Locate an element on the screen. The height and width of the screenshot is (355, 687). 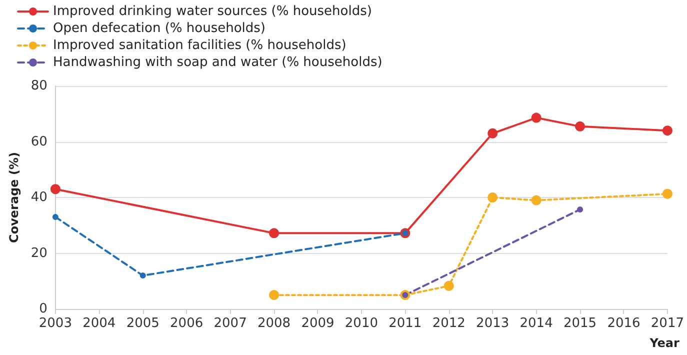
x-tick-label: 2010 is located at coordinates (361, 323).